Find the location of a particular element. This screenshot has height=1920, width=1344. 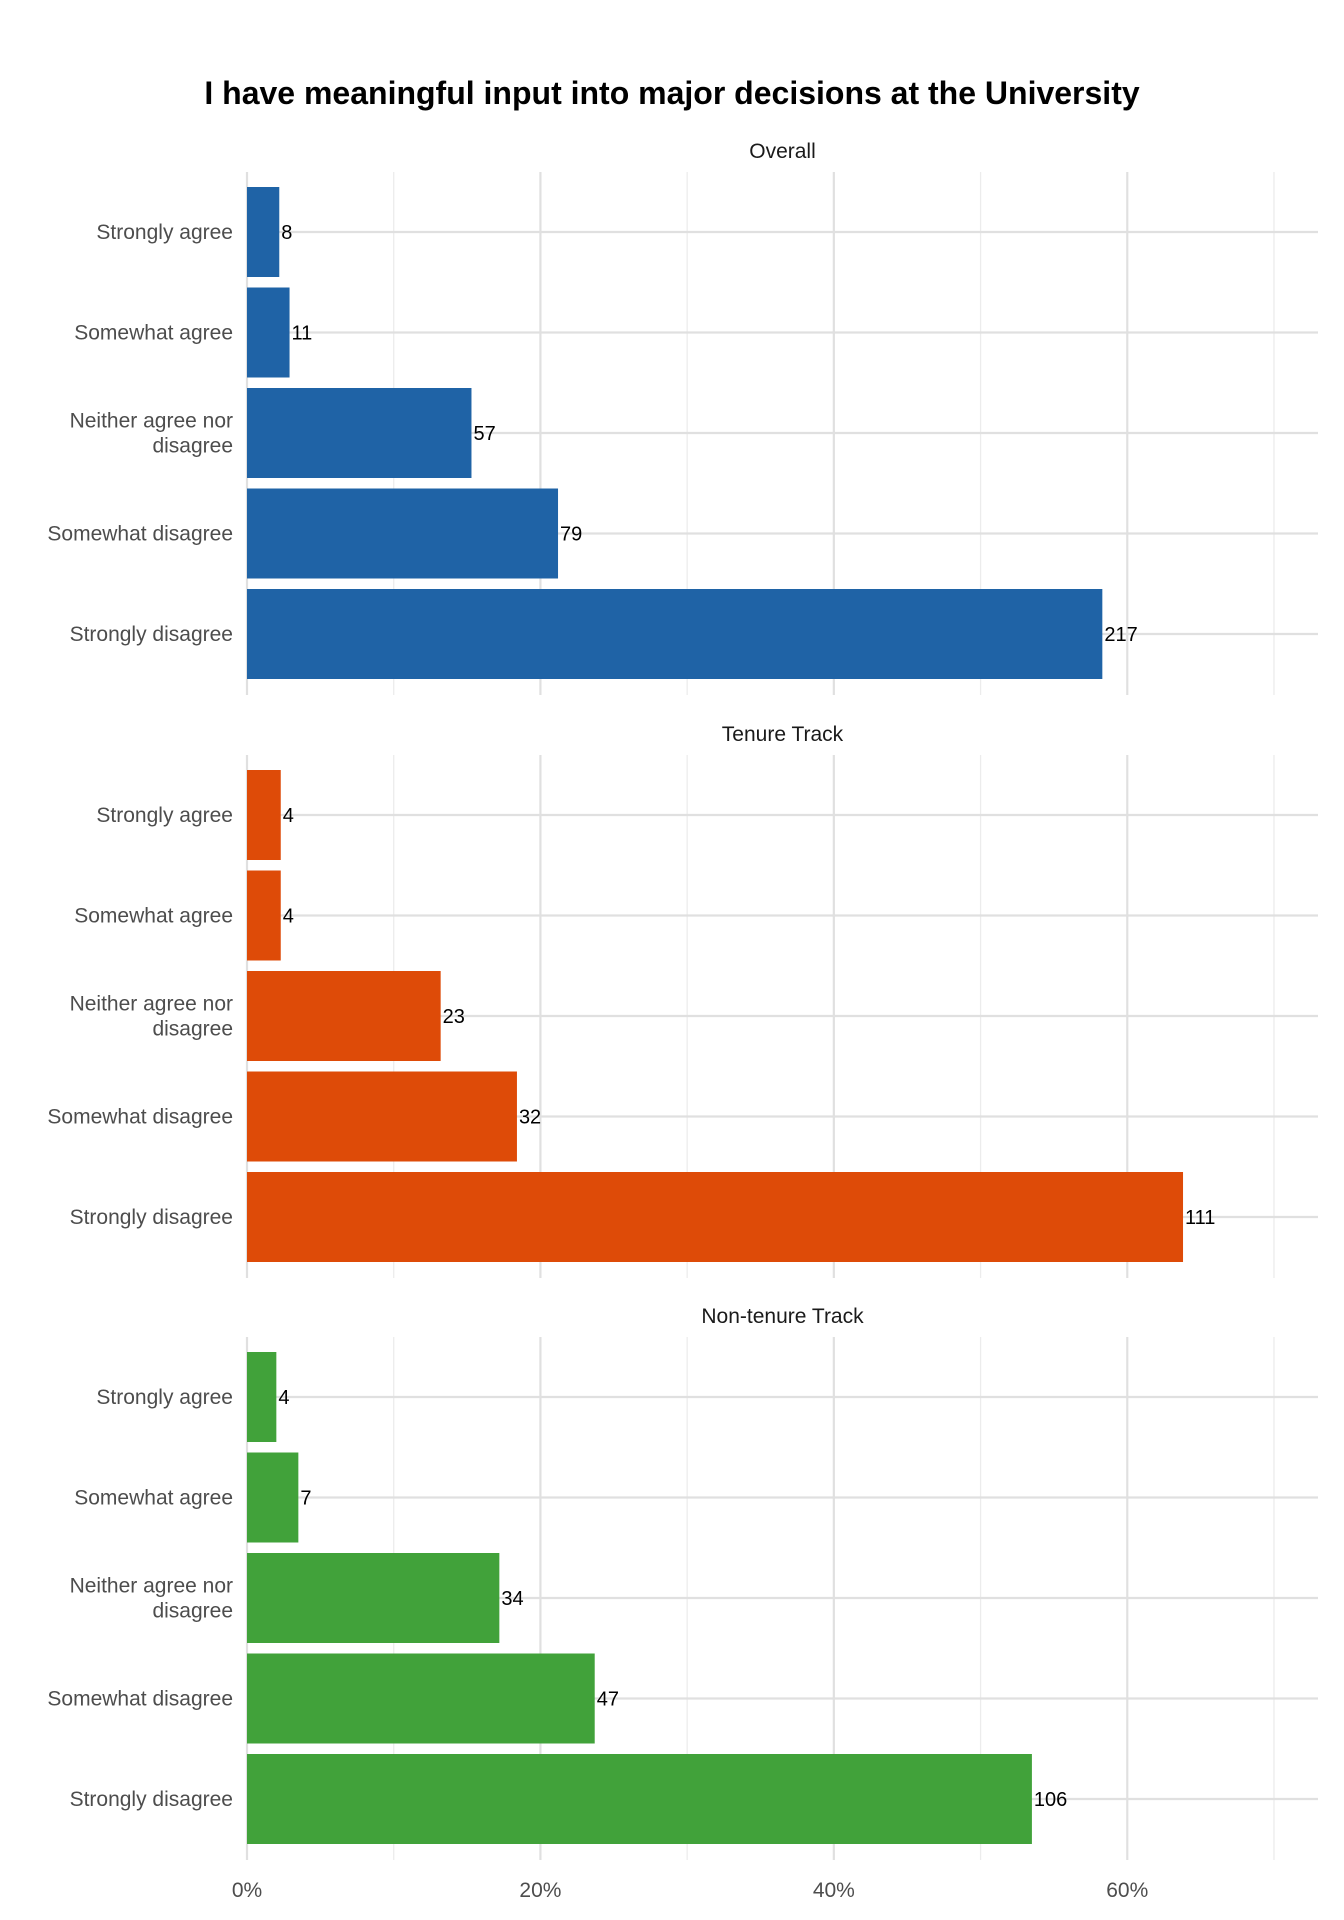

data-label: 57 is located at coordinates (484, 434).